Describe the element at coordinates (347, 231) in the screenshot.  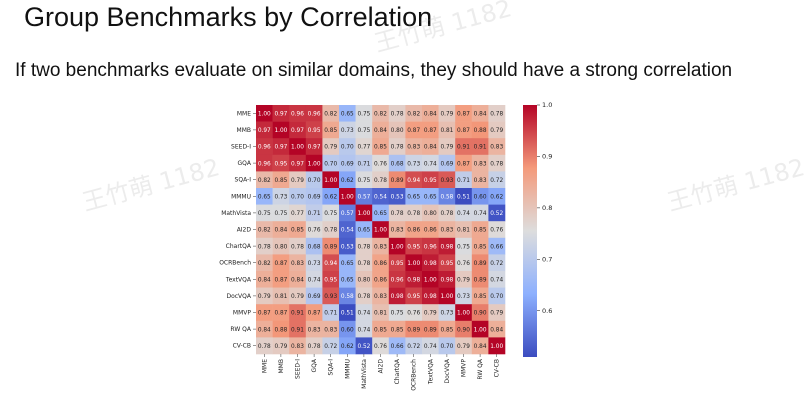
I see `cell-value: 0.54` at that location.